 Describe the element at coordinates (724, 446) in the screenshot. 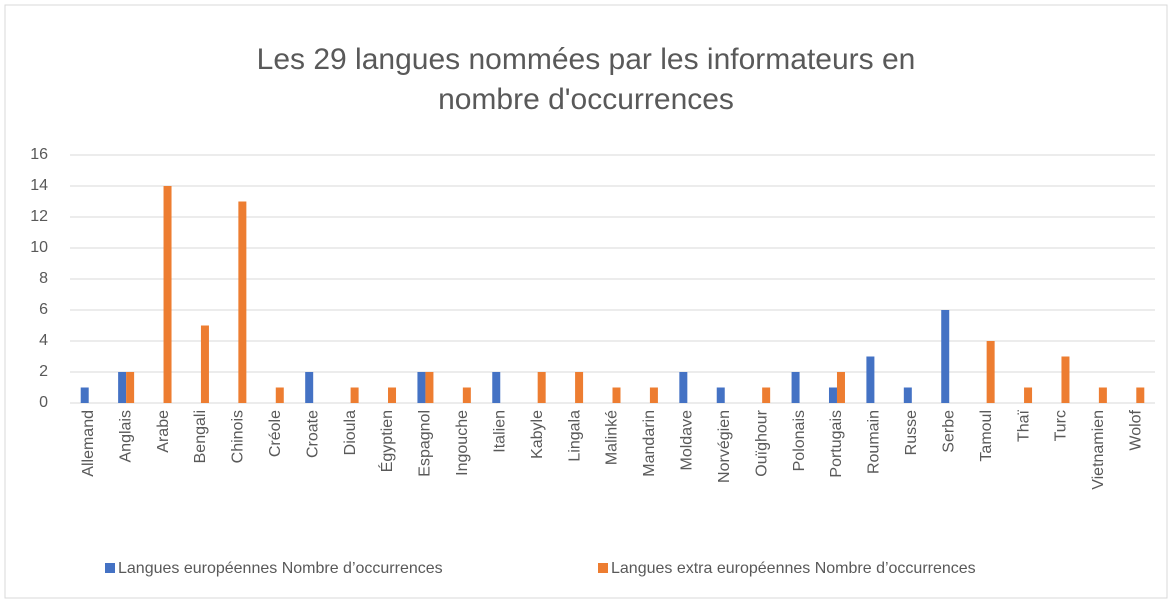

I see `x-tick-label: Norvégien` at that location.